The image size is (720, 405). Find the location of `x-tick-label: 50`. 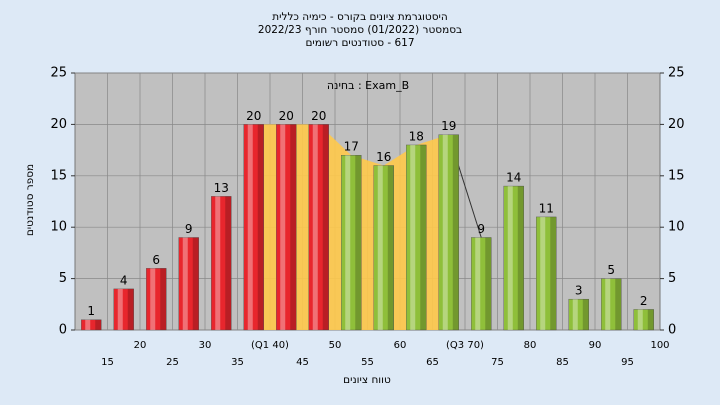

x-tick-label: 50 is located at coordinates (335, 345).